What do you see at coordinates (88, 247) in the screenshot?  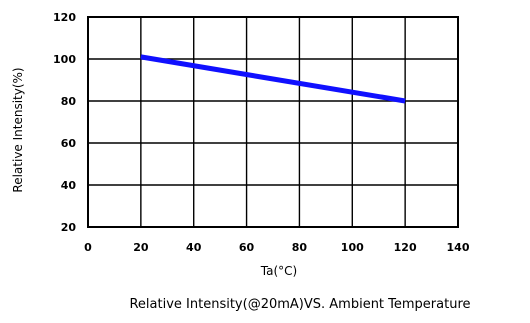 I see `x-tick-label-0: 0` at bounding box center [88, 247].